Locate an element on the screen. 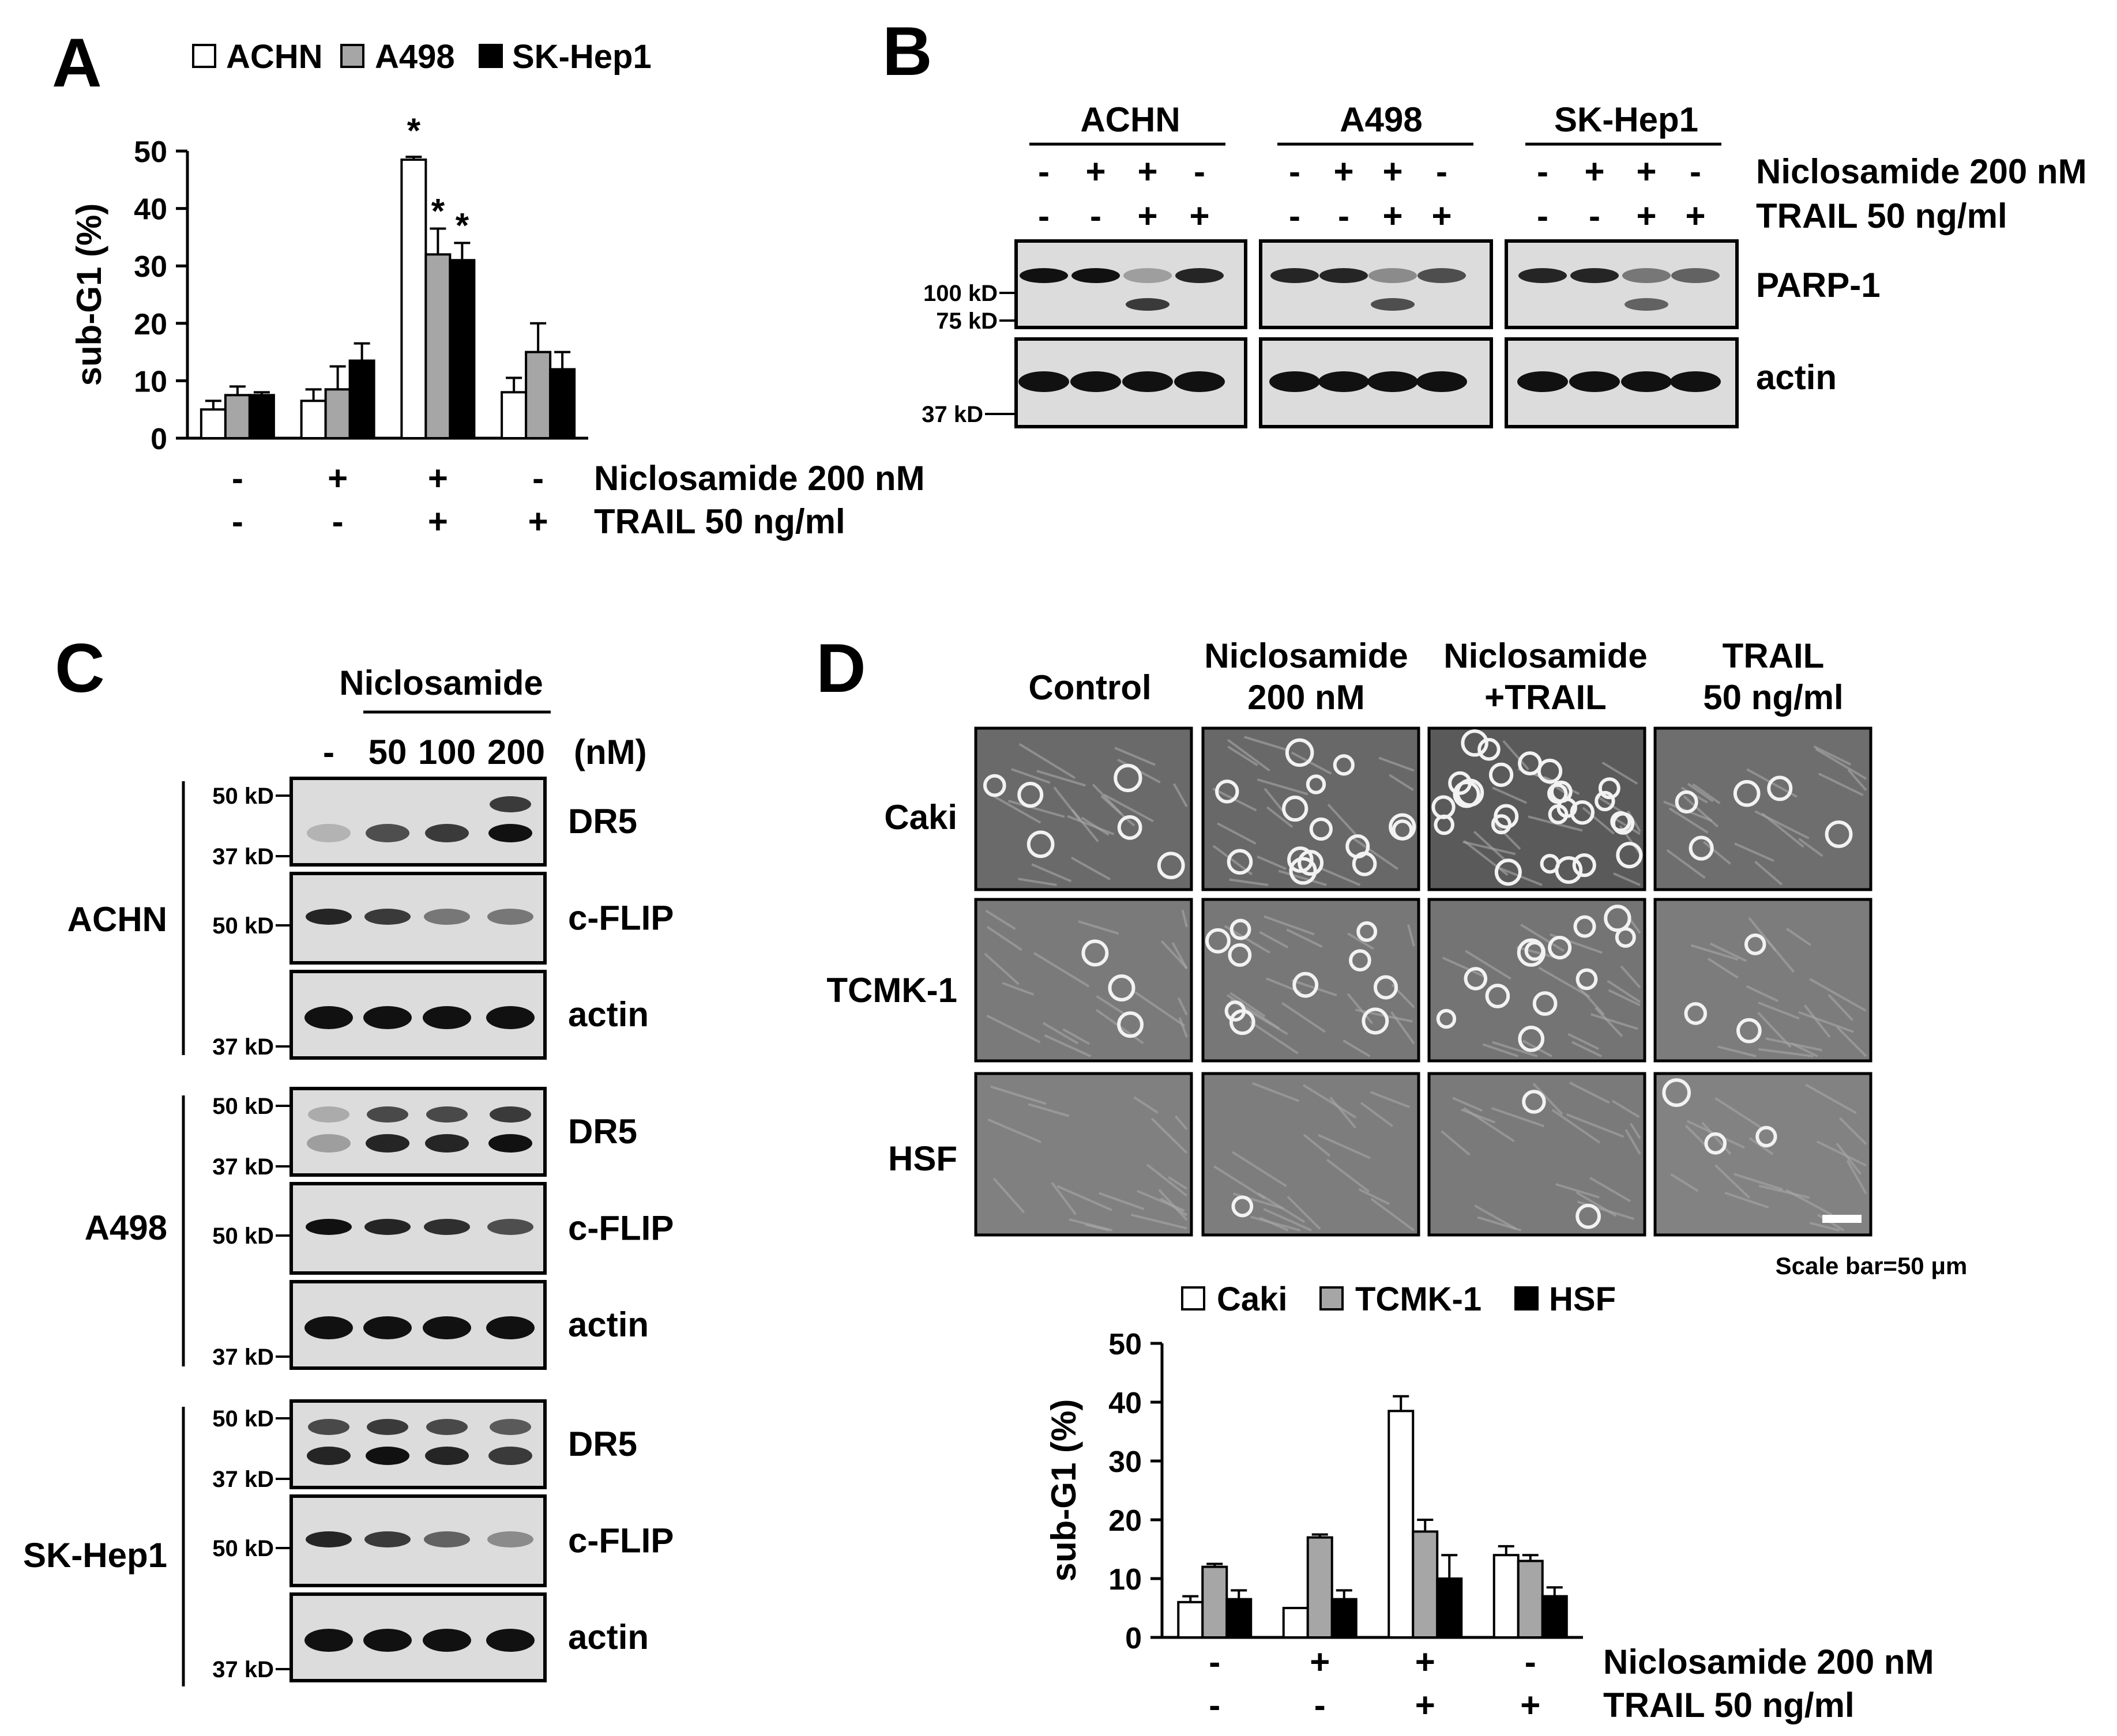 This screenshot has width=2117, height=1736. trail-row-label: TRAIL 50 ng/ml is located at coordinates (719, 521).